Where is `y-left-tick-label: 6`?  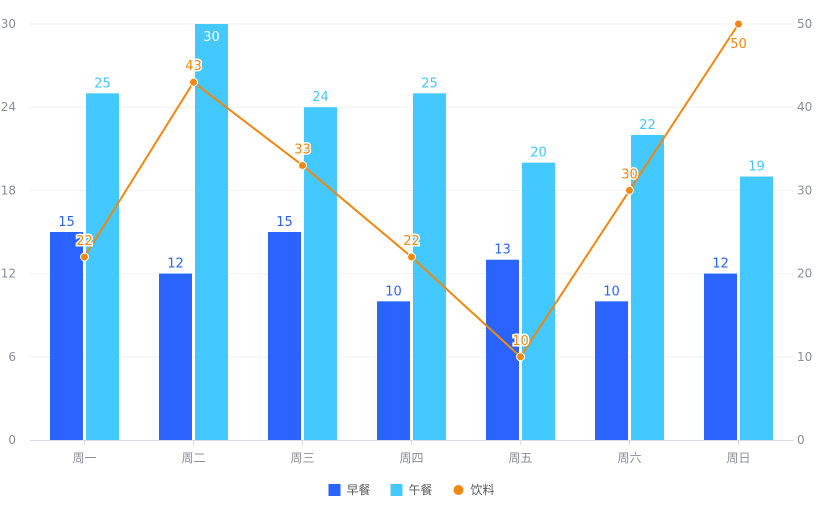
y-left-tick-label: 6 is located at coordinates (12, 357).